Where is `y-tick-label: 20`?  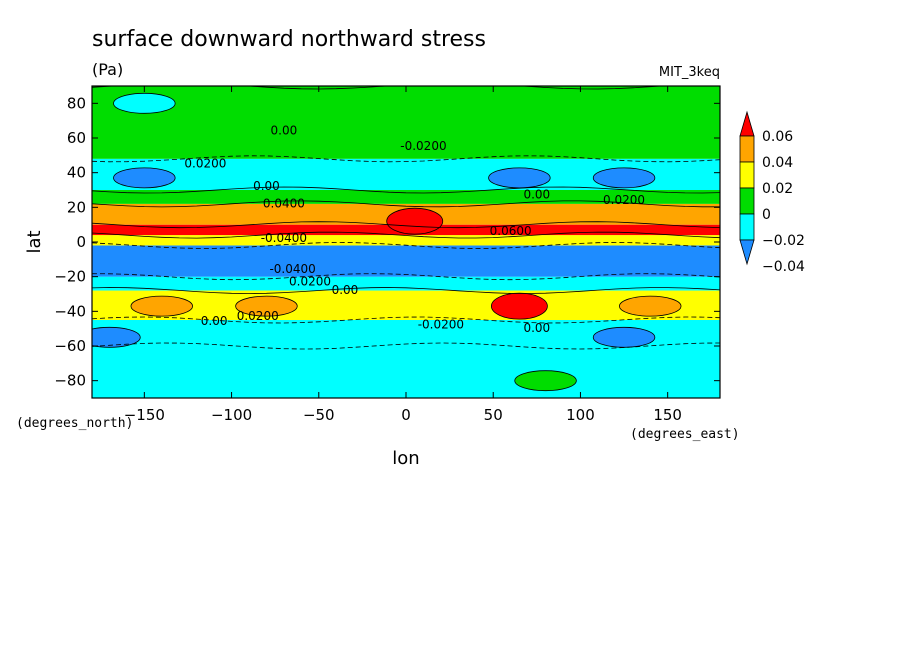
y-tick-label: 20 is located at coordinates (76, 207).